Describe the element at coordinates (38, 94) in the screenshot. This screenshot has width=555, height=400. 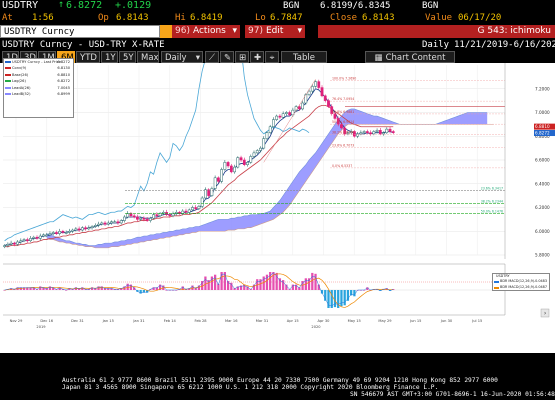
I see `legend-entry-5: LeadB(52) 6.8999` at that location.